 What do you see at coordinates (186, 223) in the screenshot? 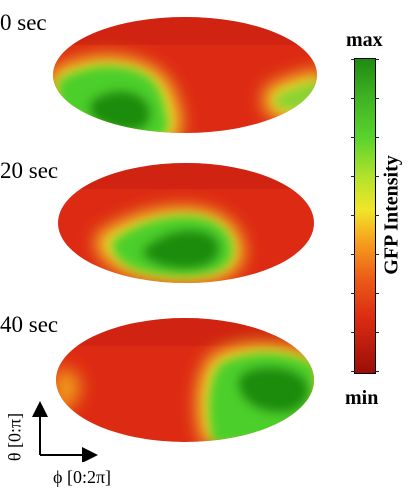
I see `gfp-map-20sec` at bounding box center [186, 223].